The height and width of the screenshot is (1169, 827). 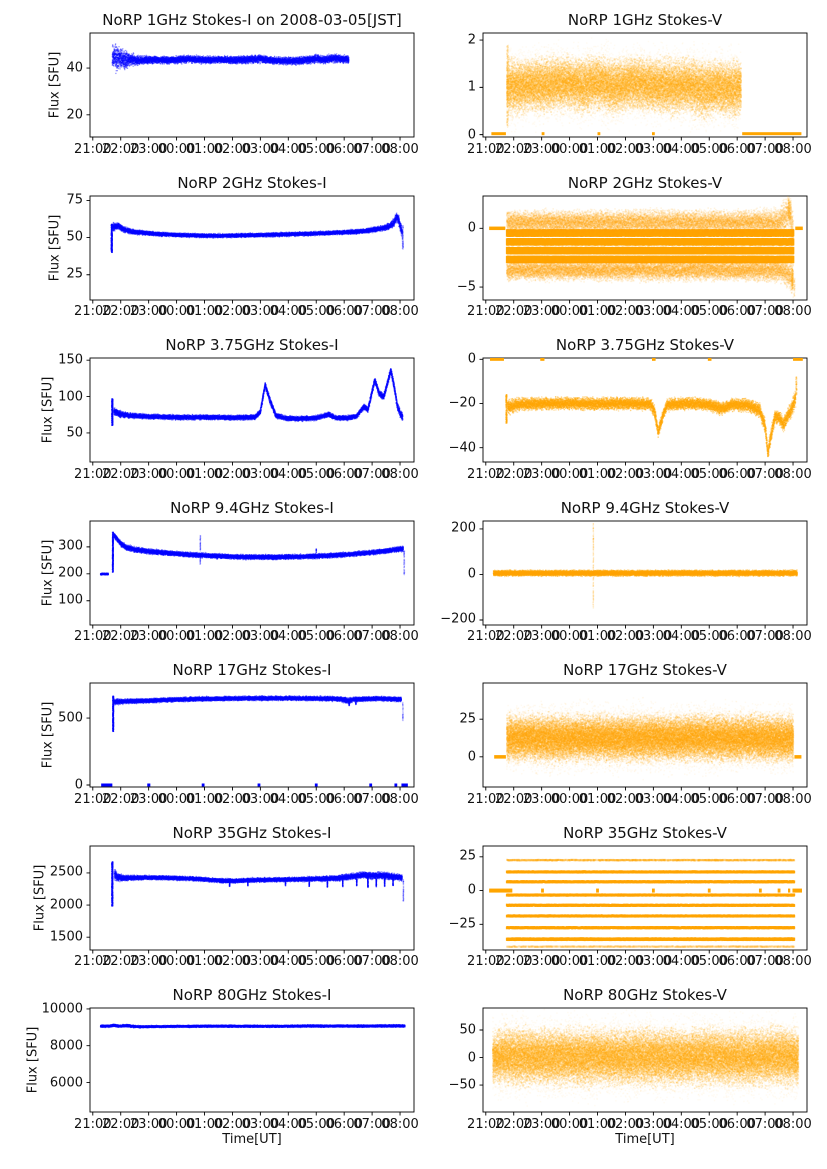 What do you see at coordinates (645, 507) in the screenshot?
I see `subplot-title-9-4ghz-v: NoRP 9.4GHz Stokes-V` at bounding box center [645, 507].